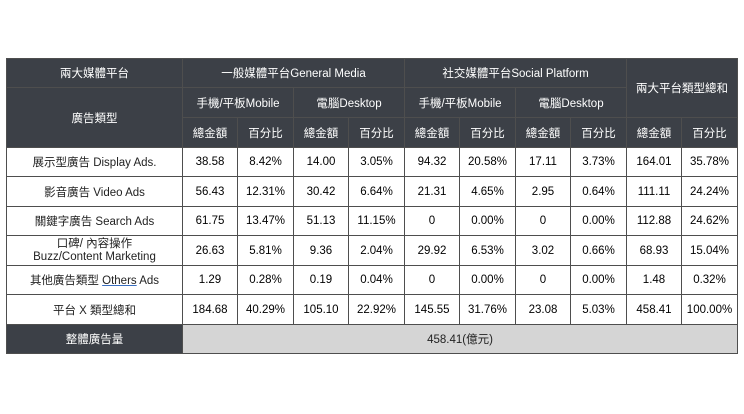 The width and height of the screenshot is (744, 414). Describe the element at coordinates (543, 309) in the screenshot. I see `table-cell: 23.08` at that location.